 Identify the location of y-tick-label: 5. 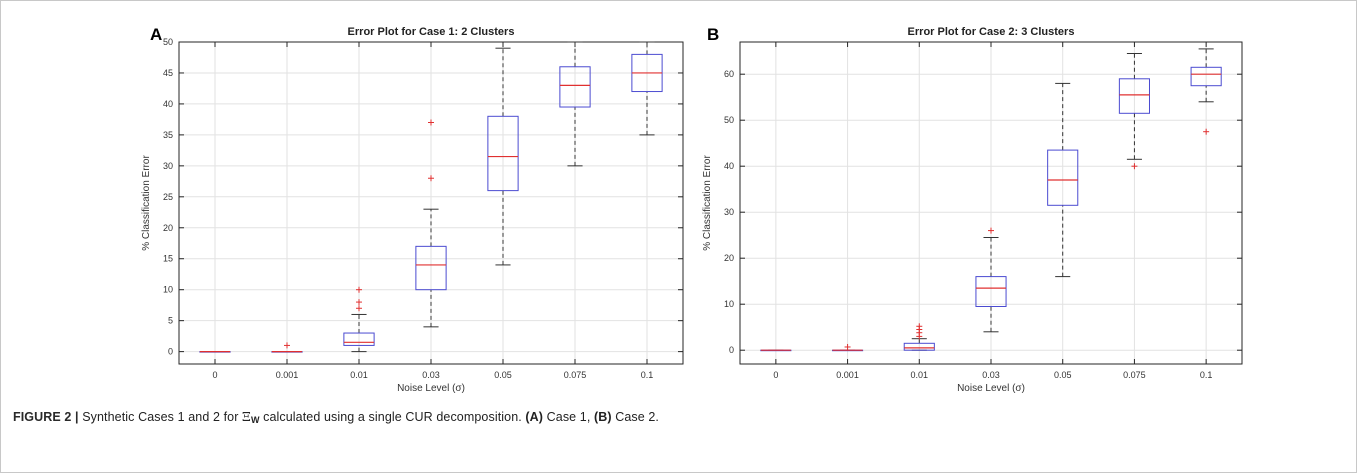
(170, 321).